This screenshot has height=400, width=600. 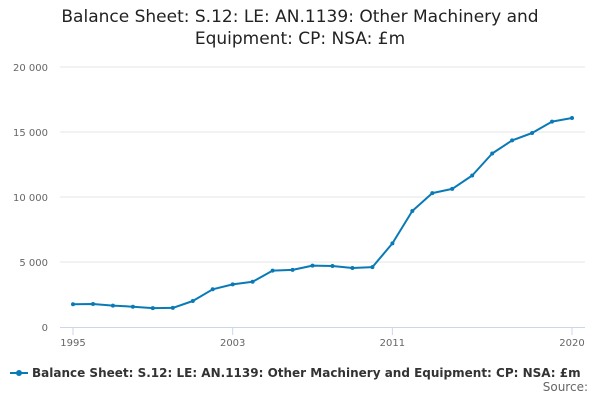 I want to click on x-tick-label: 2020, so click(x=571, y=343).